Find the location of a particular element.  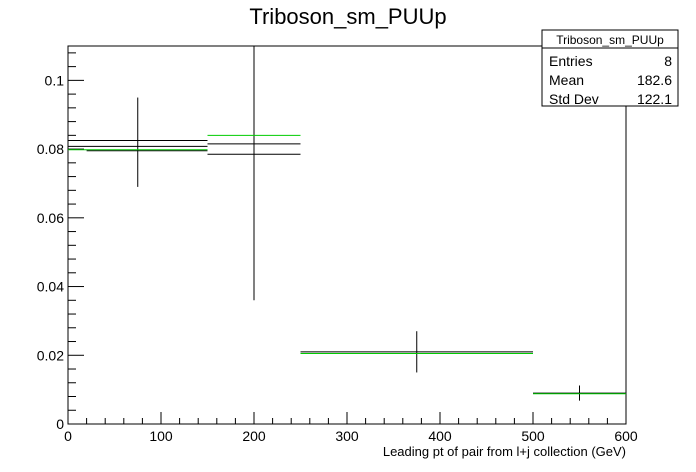

stats-row-label: Mean is located at coordinates (566, 80).